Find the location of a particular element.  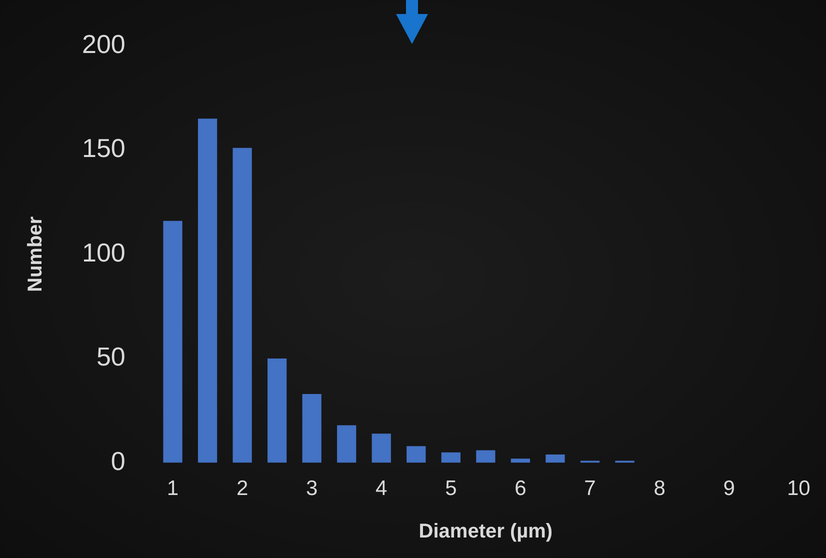

x-tick-label: 9 is located at coordinates (729, 488).